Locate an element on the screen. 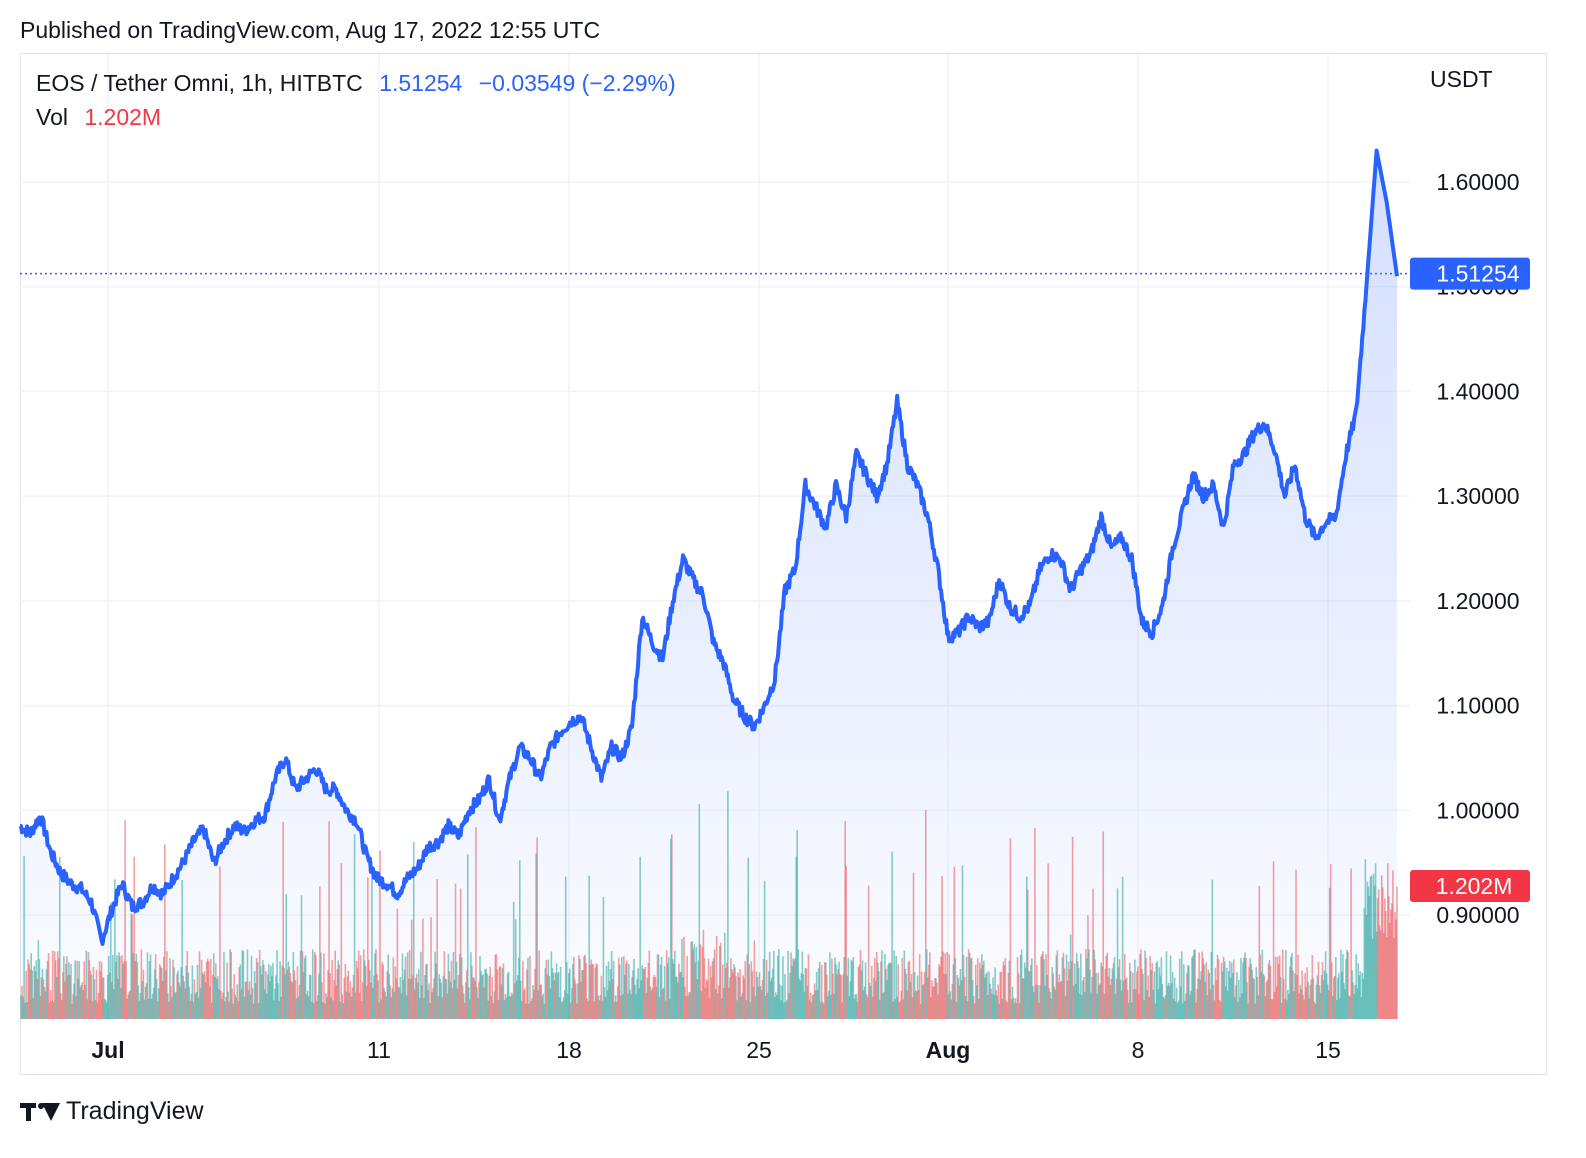 The height and width of the screenshot is (1158, 1586). x-tick-label: Aug is located at coordinates (948, 1050).